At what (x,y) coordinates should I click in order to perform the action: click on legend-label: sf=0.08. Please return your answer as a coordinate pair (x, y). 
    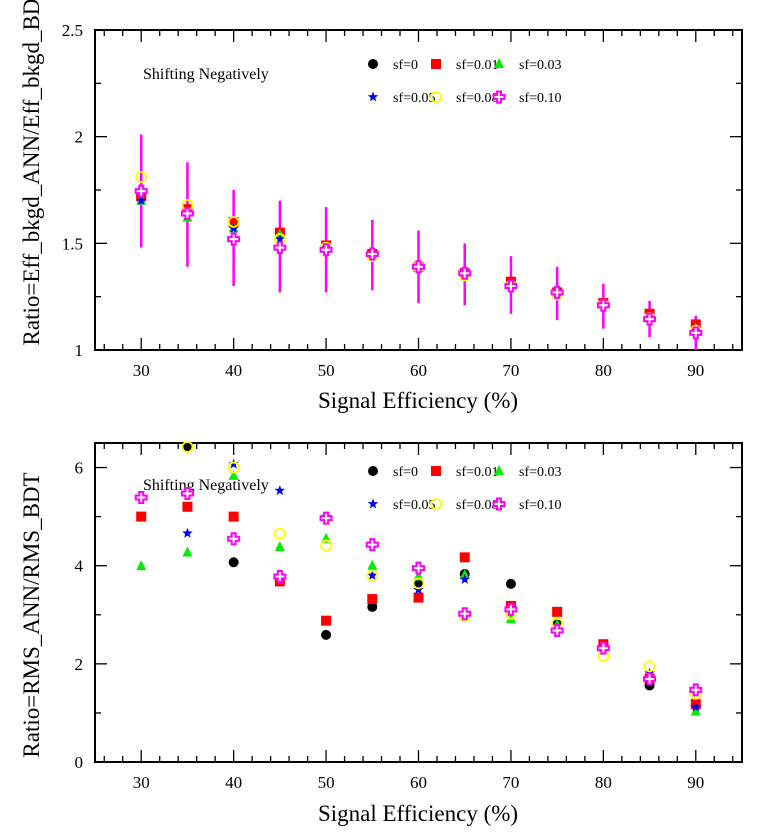
    Looking at the image, I should click on (477, 505).